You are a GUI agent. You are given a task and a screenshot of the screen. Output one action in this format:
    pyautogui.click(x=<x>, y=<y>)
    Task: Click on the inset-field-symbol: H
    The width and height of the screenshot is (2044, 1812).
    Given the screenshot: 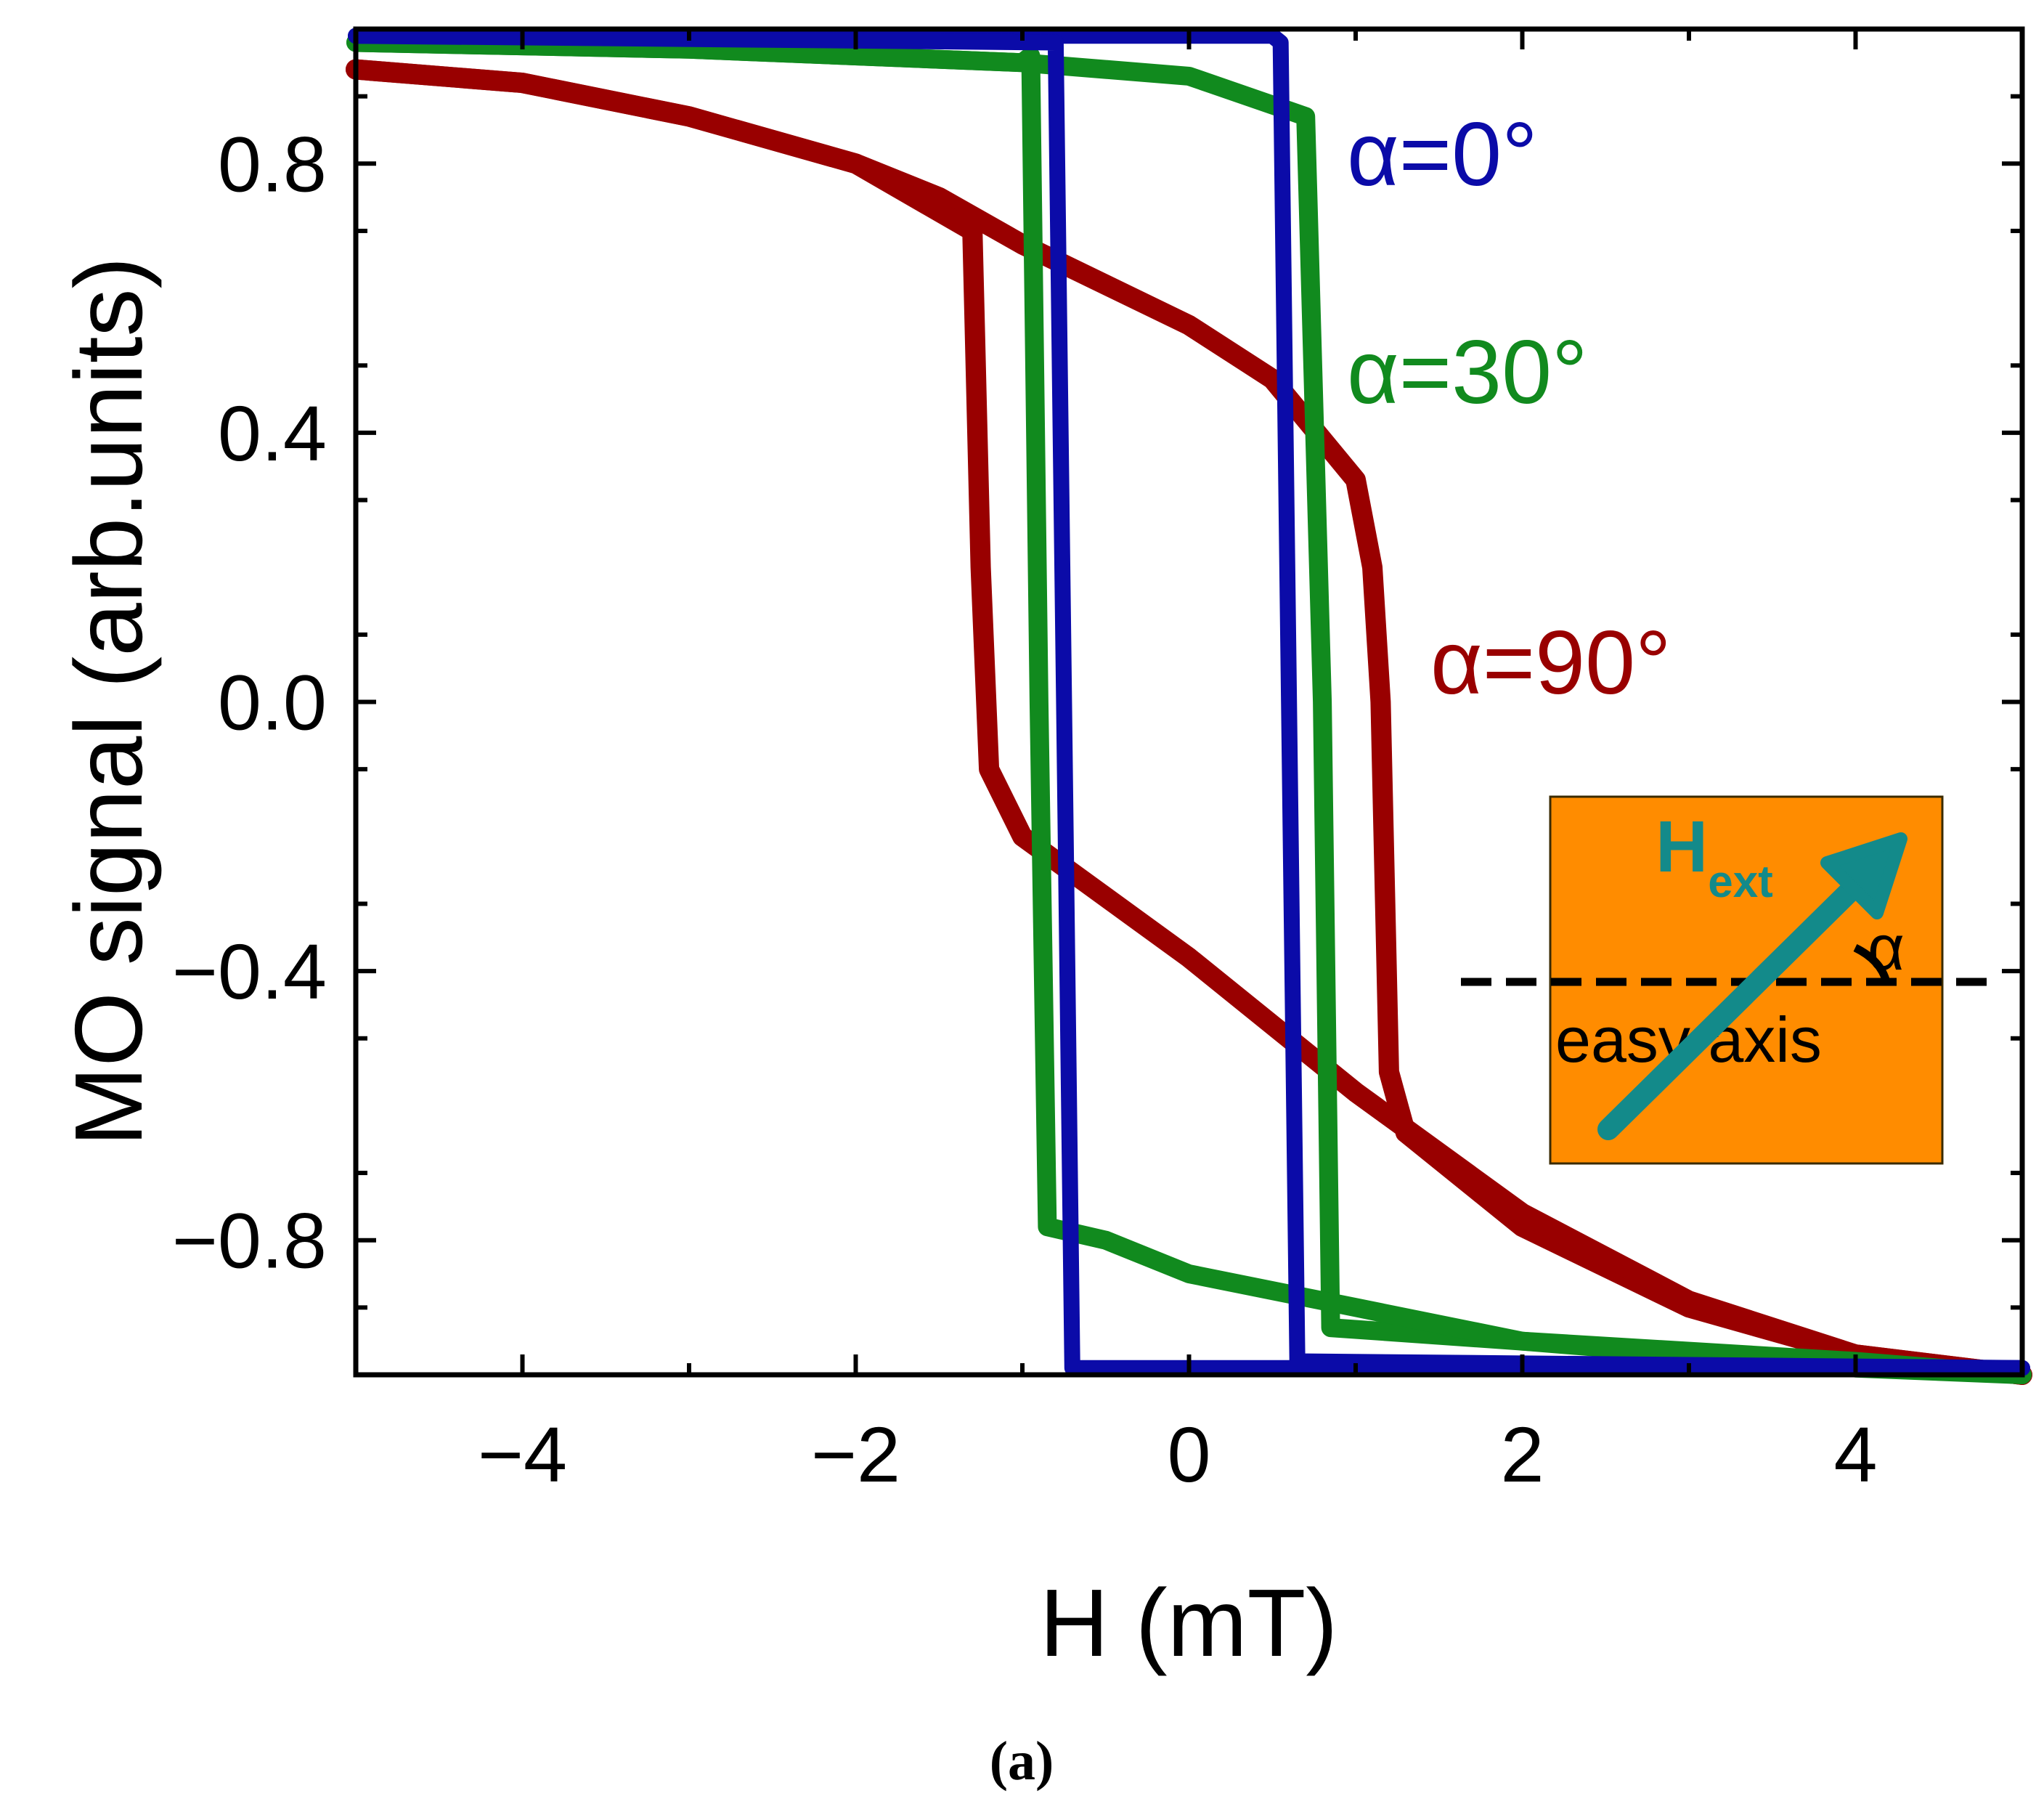 What is the action you would take?
    pyautogui.click(x=1682, y=847)
    